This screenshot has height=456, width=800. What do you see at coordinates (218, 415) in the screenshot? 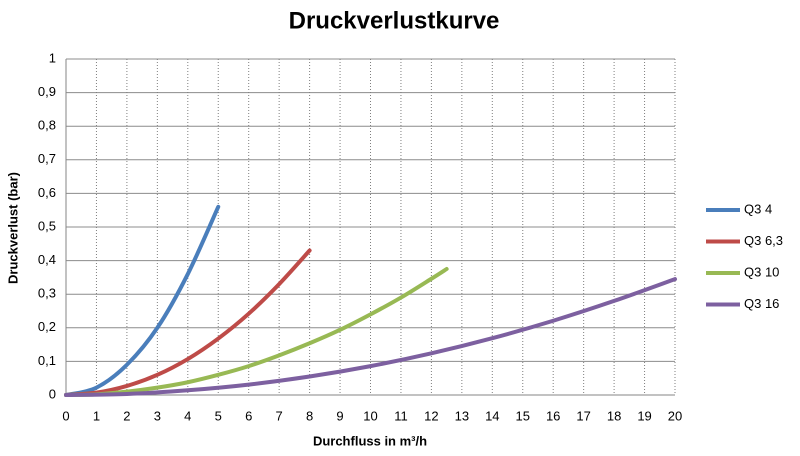
I see `x-tick-label: 5` at bounding box center [218, 415].